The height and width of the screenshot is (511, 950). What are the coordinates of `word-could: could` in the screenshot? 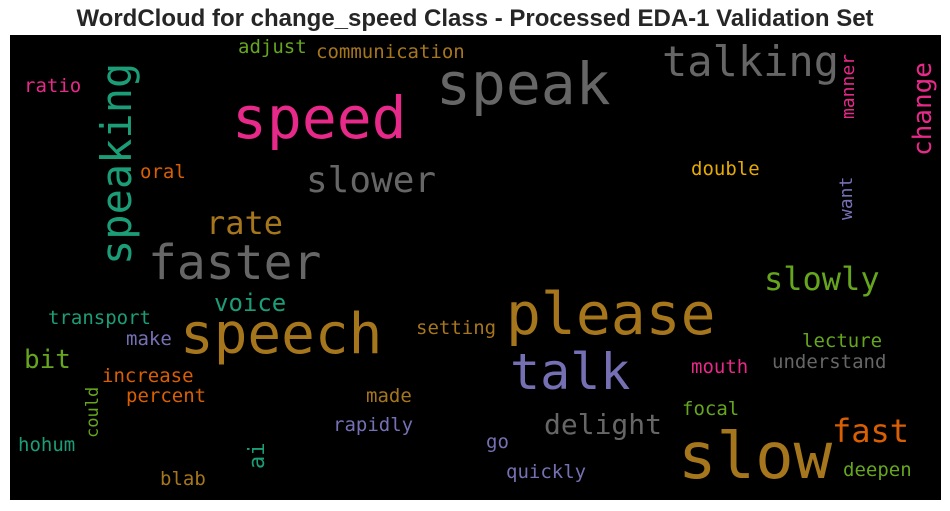 It's located at (93, 412).